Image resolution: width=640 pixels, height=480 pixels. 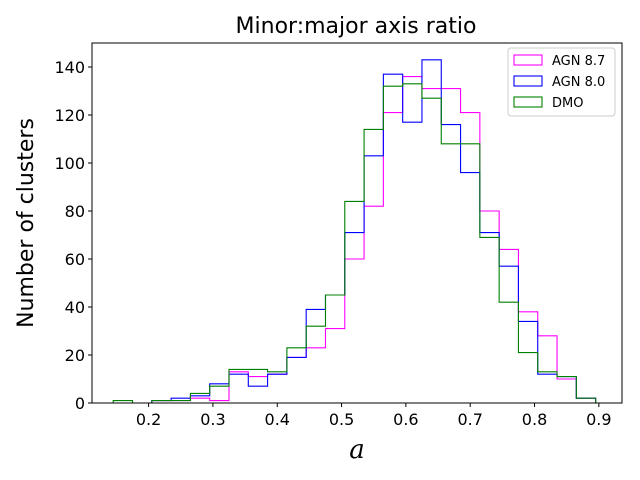 I want to click on legend-label: AGN 8.0, so click(x=578, y=82).